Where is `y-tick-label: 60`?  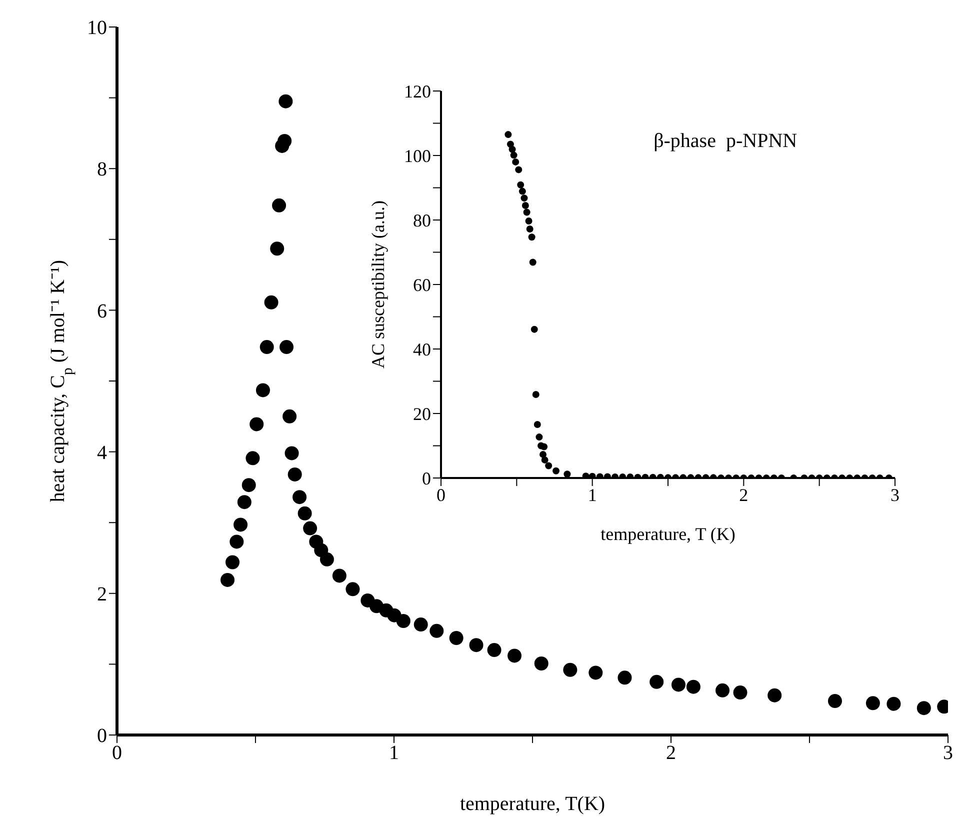
y-tick-label: 60 is located at coordinates (422, 284).